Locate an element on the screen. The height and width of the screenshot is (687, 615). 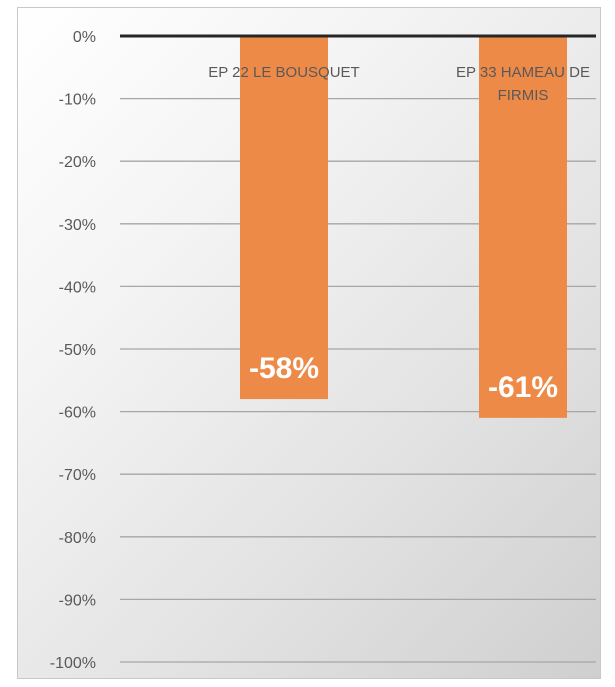
y-tick-label: -30% is located at coordinates (77, 225).